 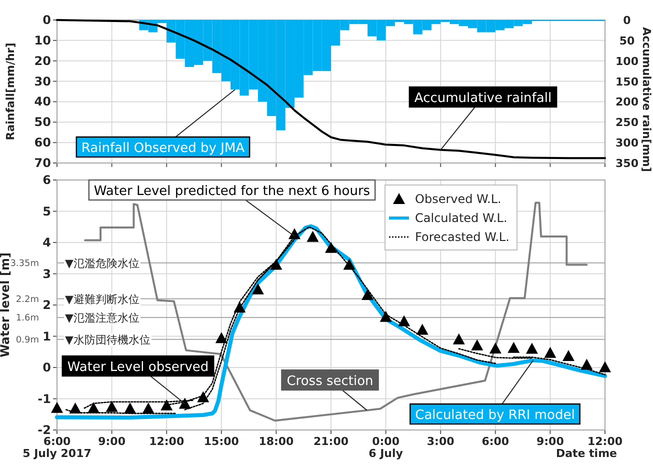 I want to click on ref-line-label: ▼避難判断水位, so click(x=102, y=299).